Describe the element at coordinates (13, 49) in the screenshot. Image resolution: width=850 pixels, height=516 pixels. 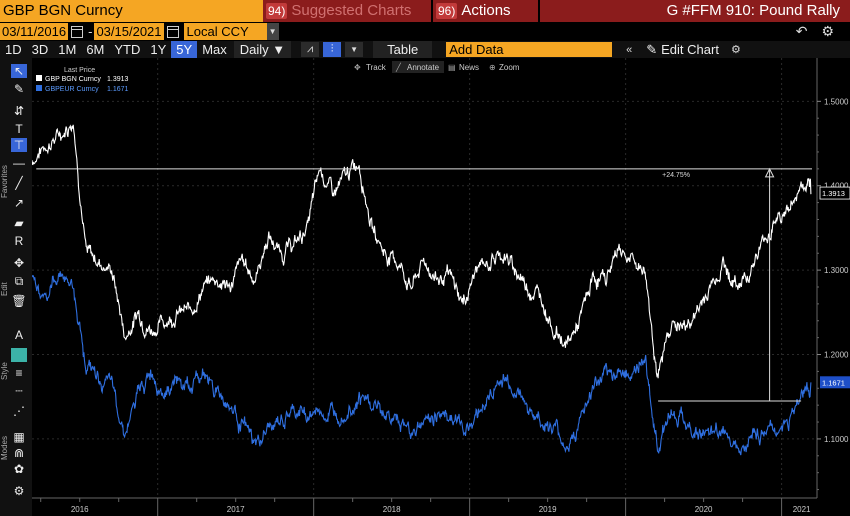
I see `range-1d-button: 1D` at that location.